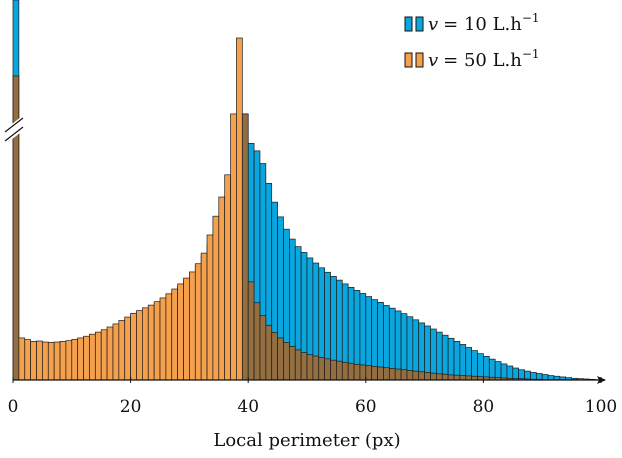 The width and height of the screenshot is (622, 458). Describe the element at coordinates (366, 407) in the screenshot. I see `x-tick-label: 60` at that location.